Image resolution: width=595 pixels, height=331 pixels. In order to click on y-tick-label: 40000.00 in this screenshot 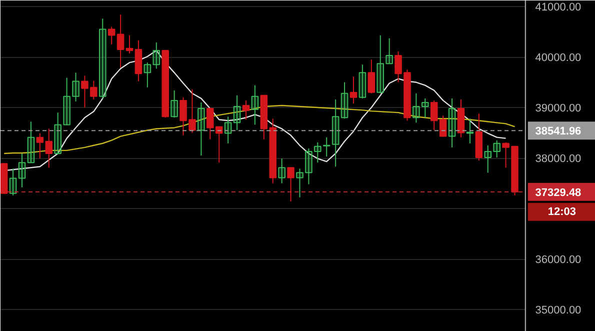, I will do `click(558, 58)`.